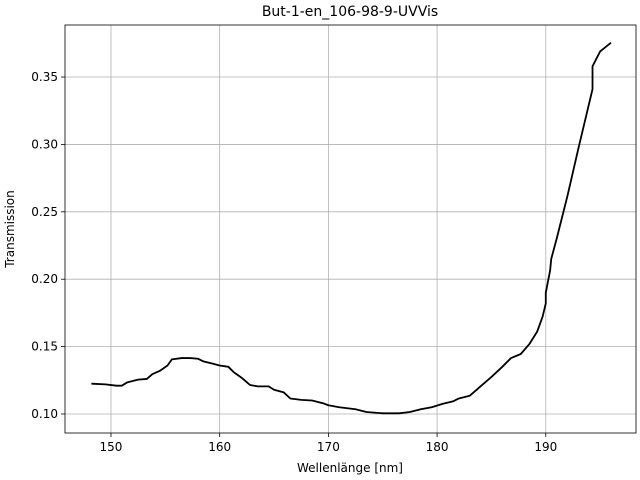 Image resolution: width=640 pixels, height=480 pixels. Describe the element at coordinates (44, 144) in the screenshot. I see `y-tick-label: 0.30` at that location.